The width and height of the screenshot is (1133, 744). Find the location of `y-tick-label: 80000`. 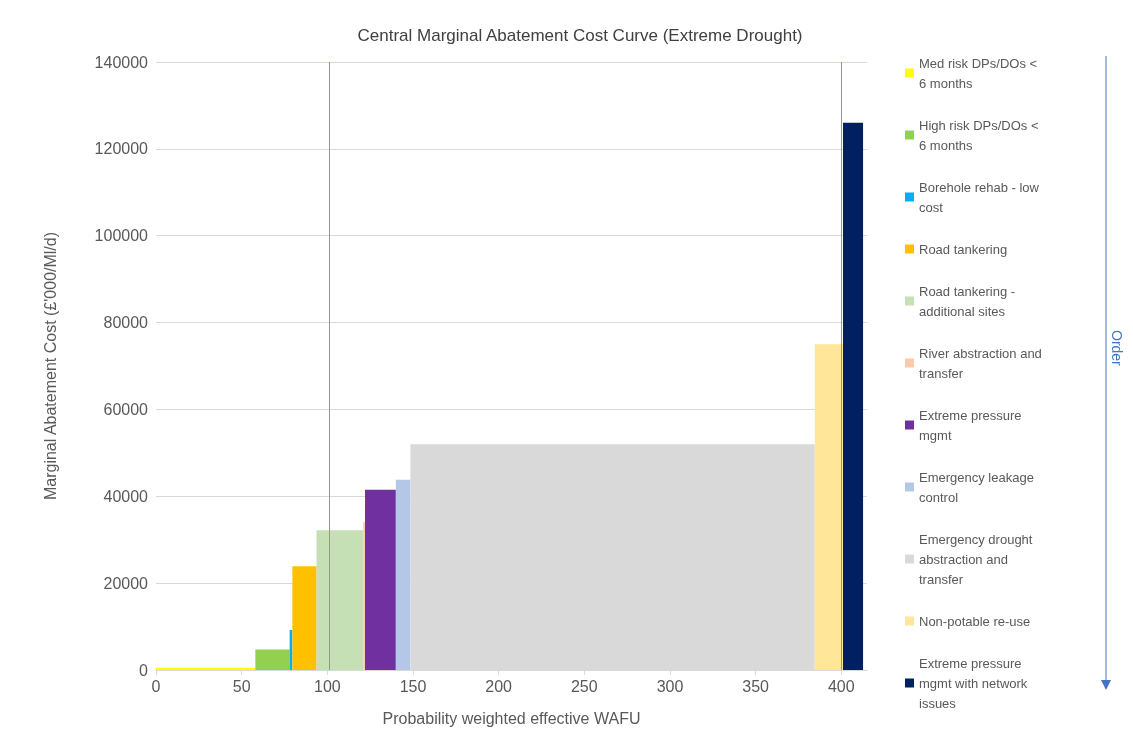

y-tick-label: 80000 is located at coordinates (126, 323).